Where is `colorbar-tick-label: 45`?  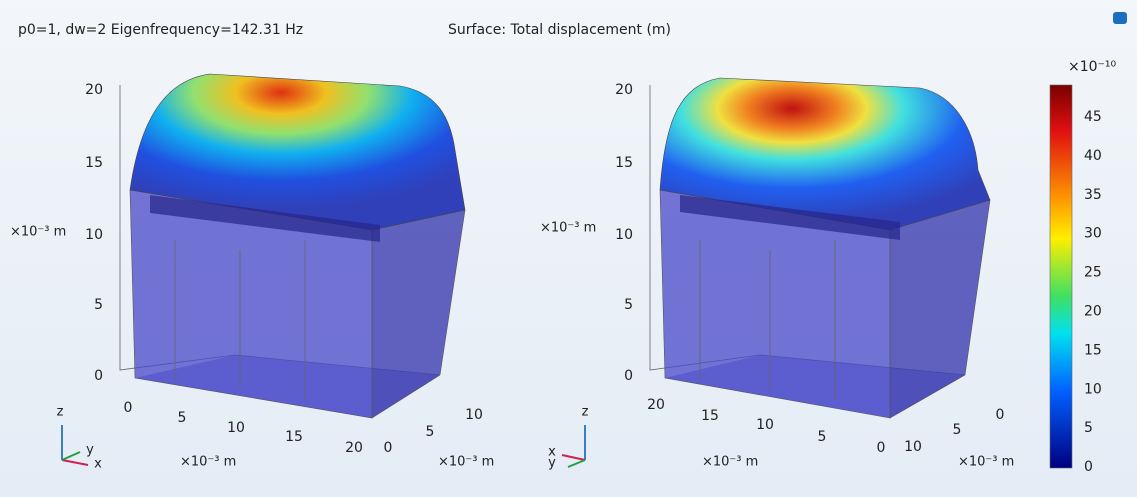
colorbar-tick-label: 45 is located at coordinates (1093, 117).